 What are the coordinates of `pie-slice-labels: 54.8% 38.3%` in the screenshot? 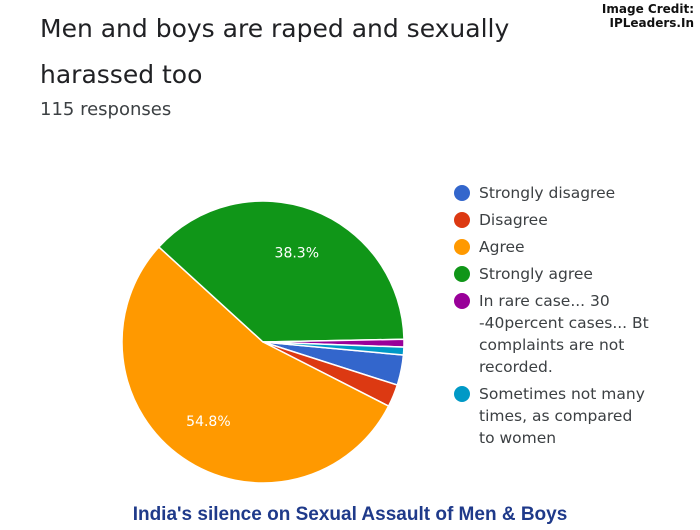 It's located at (252, 337).